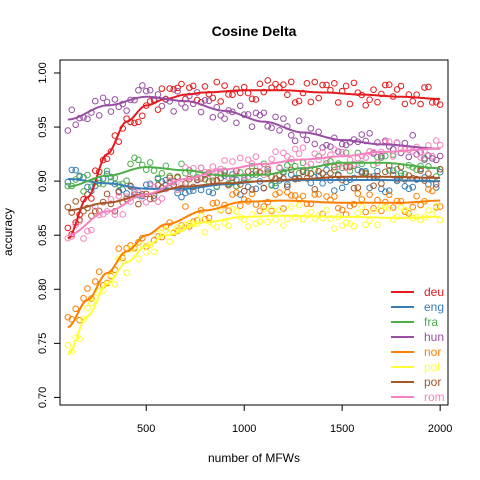 Image resolution: width=480 pixels, height=480 pixels. What do you see at coordinates (434, 292) in the screenshot?
I see `legend-label: deu` at bounding box center [434, 292].